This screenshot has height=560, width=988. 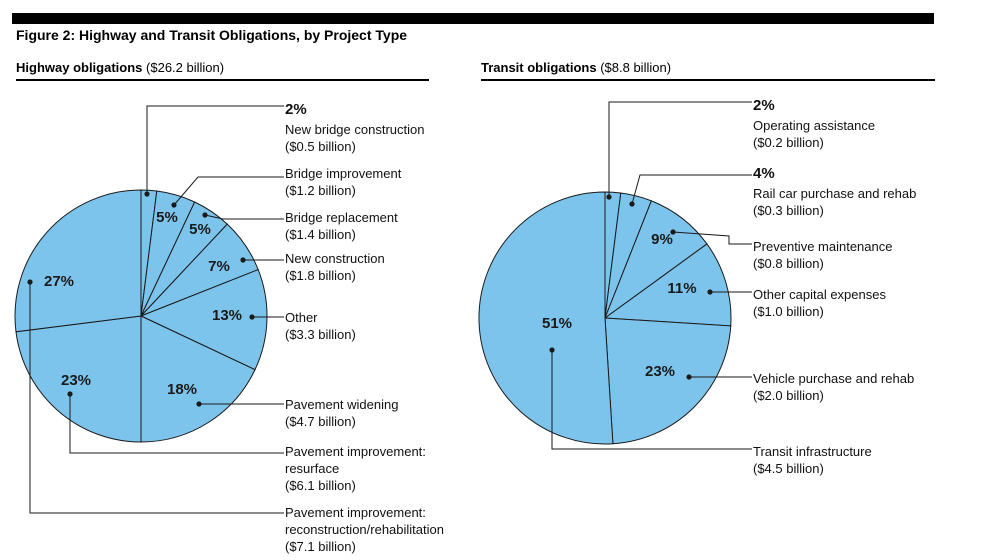 I want to click on transit-callout-text: Preventive maintenance, so click(x=822, y=246).